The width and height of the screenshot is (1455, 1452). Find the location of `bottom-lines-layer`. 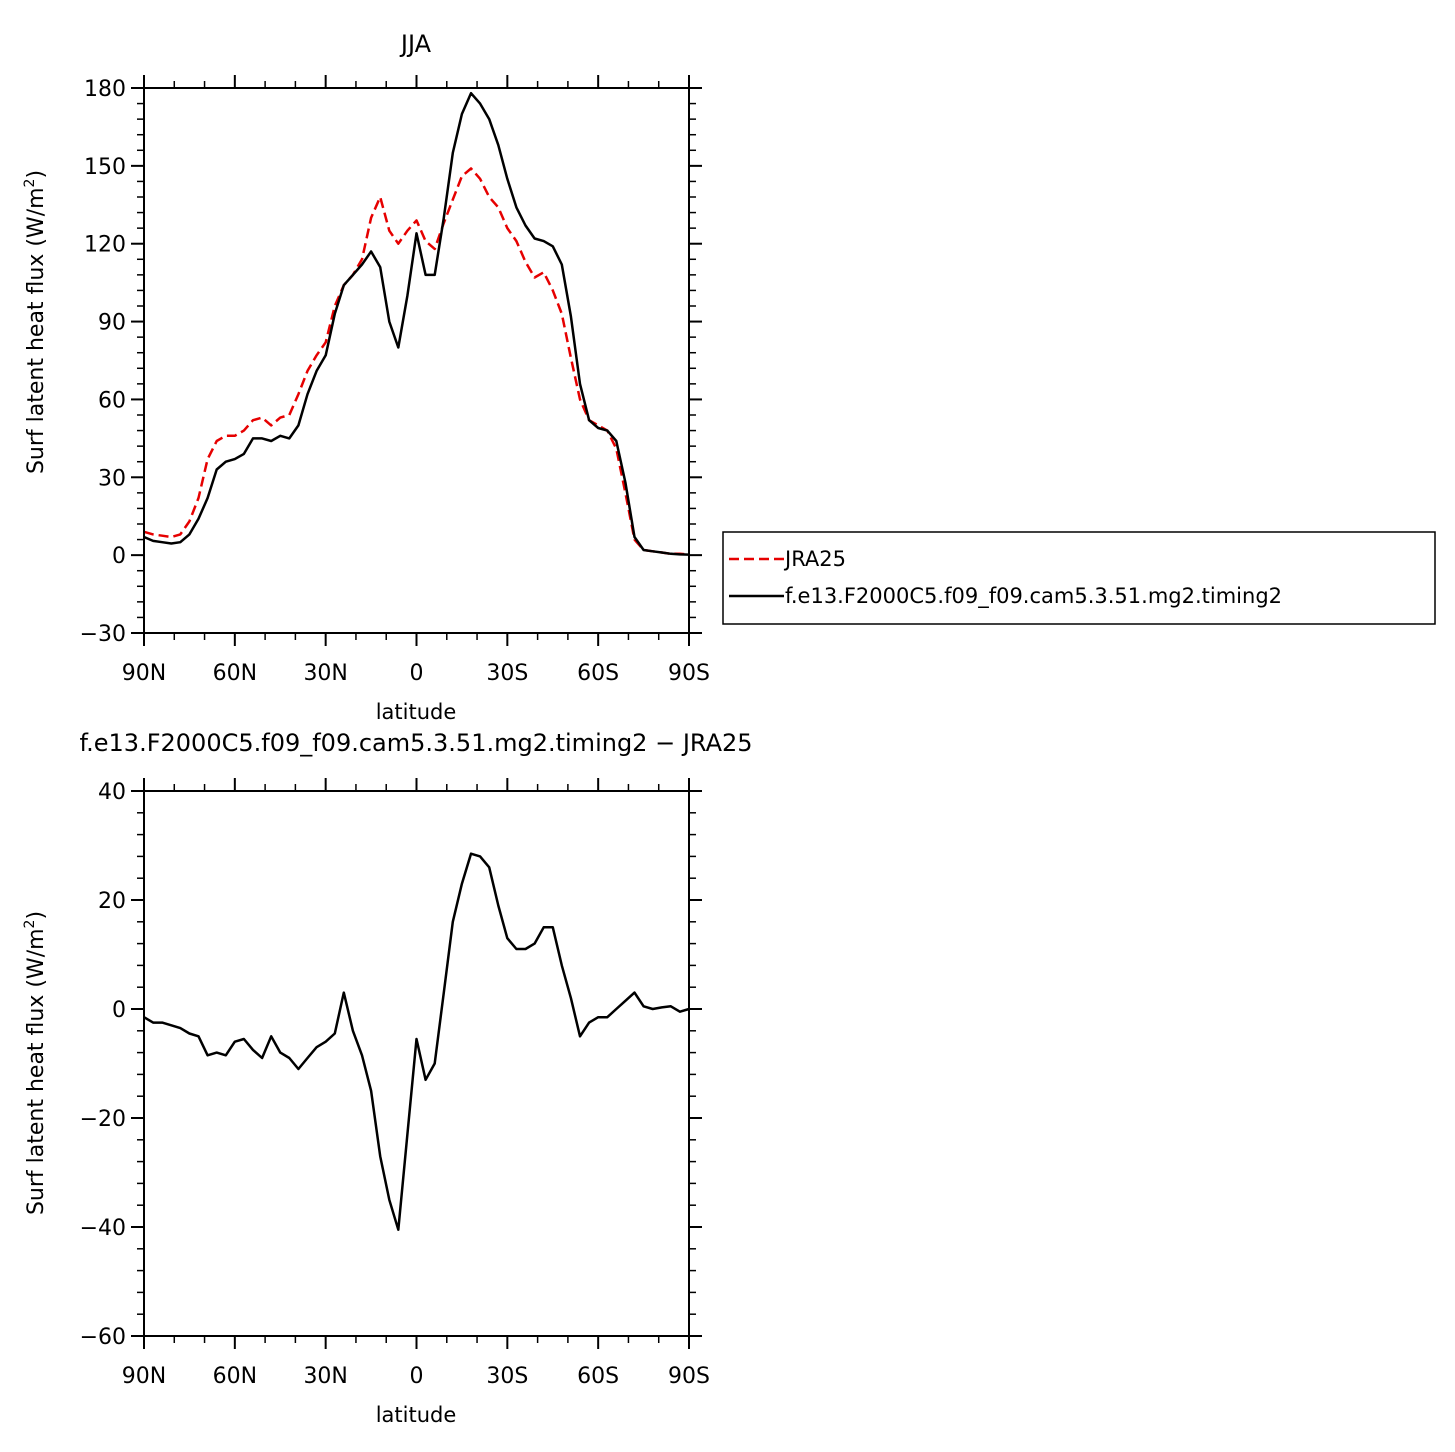

bottom-lines-layer is located at coordinates (416, 1041).